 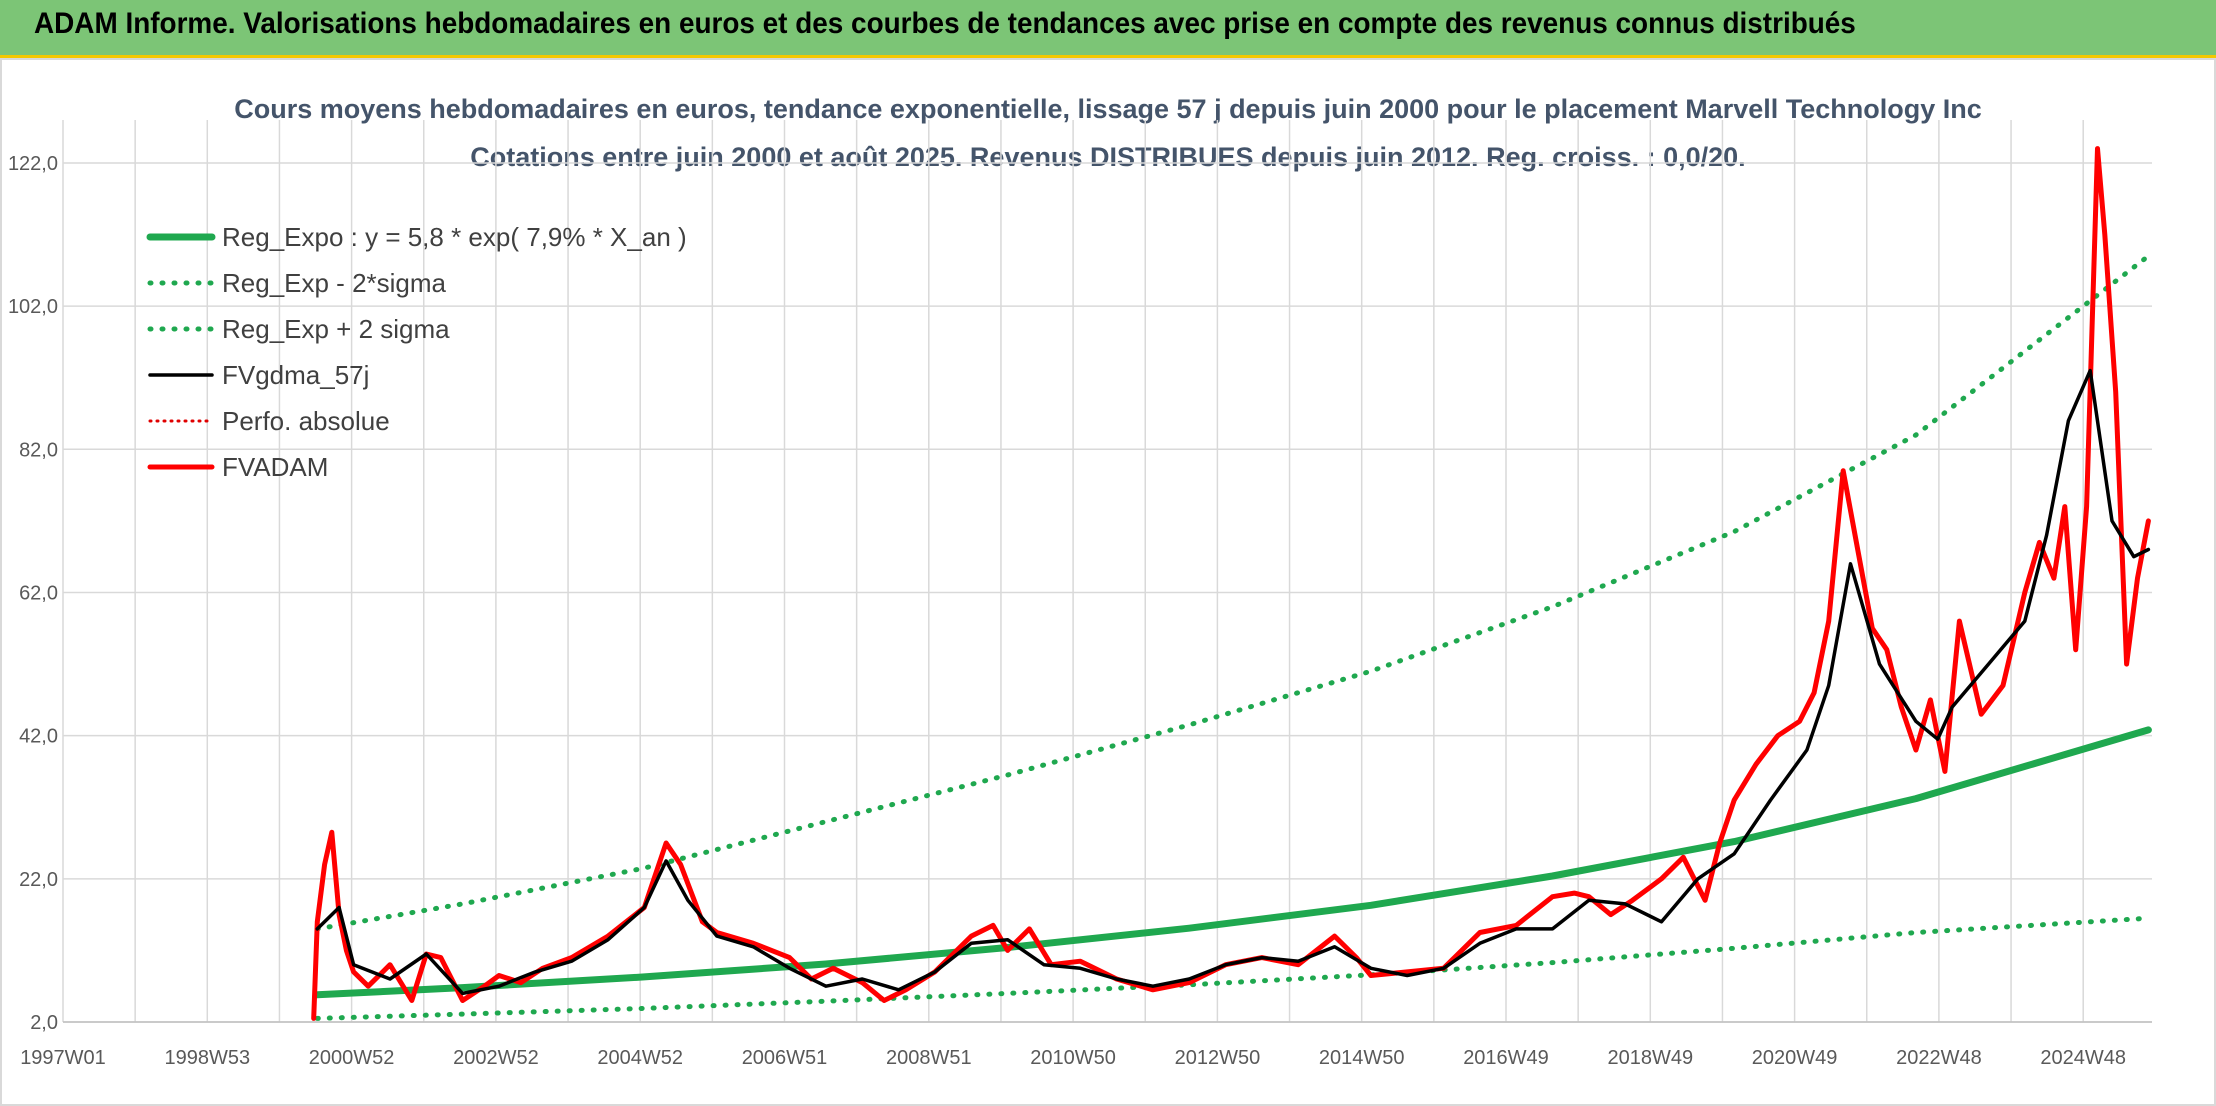 I want to click on legend-label: FVADAM, so click(x=275, y=467).